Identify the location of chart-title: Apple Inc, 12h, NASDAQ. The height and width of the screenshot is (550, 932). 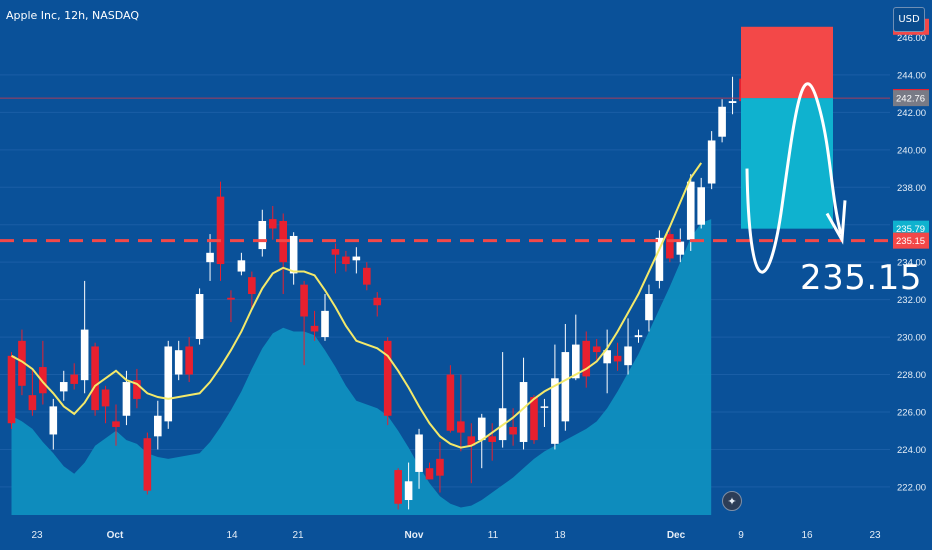
(73, 15).